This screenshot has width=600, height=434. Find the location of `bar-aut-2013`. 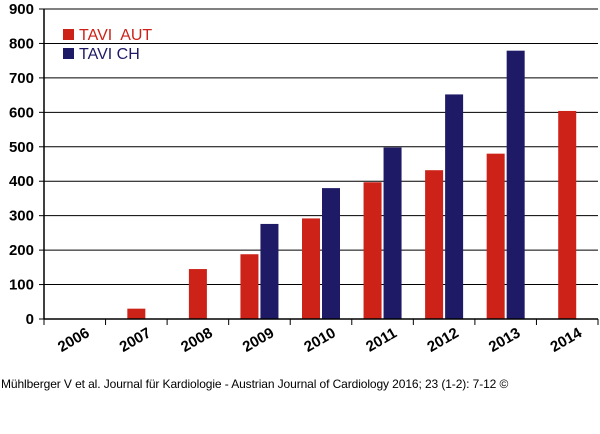

bar-aut-2013 is located at coordinates (495, 236).